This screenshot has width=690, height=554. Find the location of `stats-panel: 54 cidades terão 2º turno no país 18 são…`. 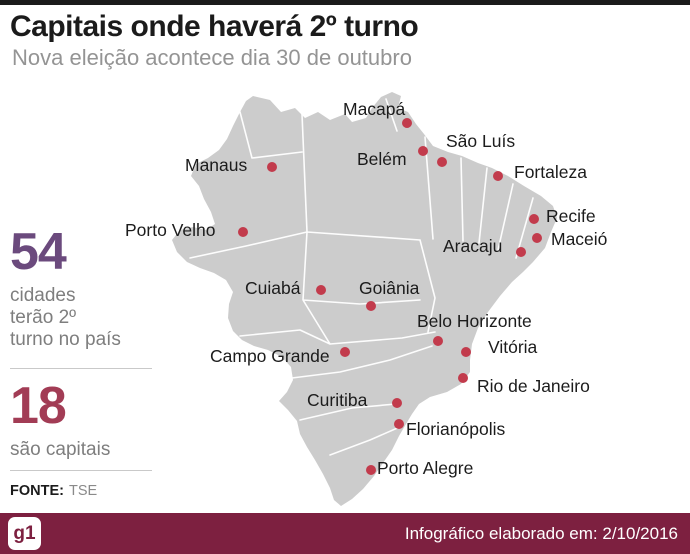

stats-panel: 54 cidades terão 2º turno no país 18 são… is located at coordinates (86, 342).